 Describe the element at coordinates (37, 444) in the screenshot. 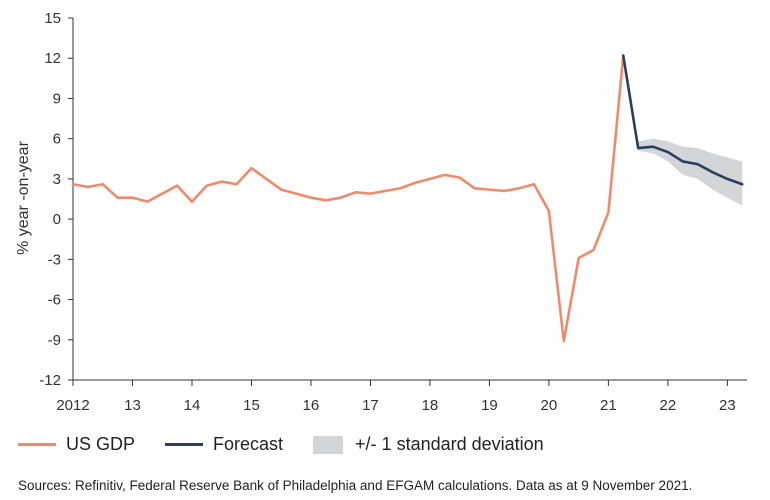

I see `legend-swatch-us-gdp` at that location.